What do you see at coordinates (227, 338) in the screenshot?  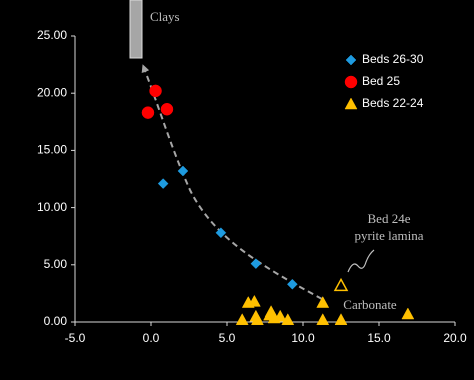 I see `x-tick-label: 5.0` at bounding box center [227, 338].